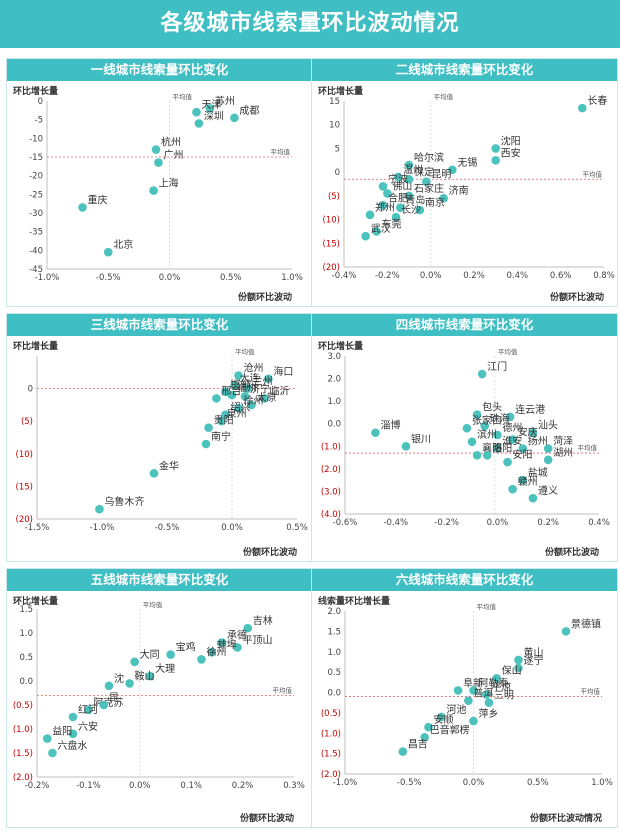 Image resolution: width=620 pixels, height=833 pixels. What do you see at coordinates (413, 170) in the screenshot?
I see `data-point-label: 温州` at bounding box center [413, 170].